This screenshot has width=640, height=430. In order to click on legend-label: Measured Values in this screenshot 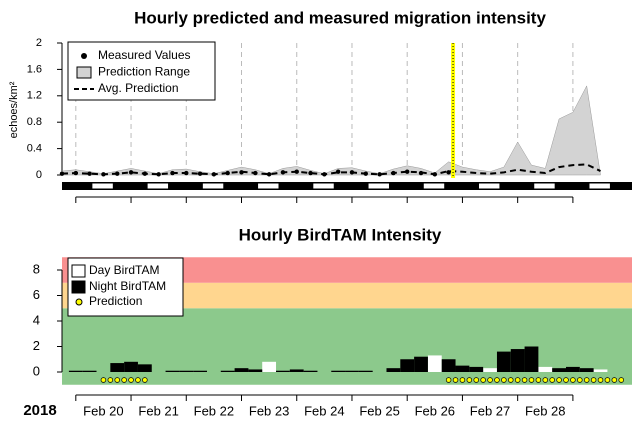, I will do `click(144, 55)`.